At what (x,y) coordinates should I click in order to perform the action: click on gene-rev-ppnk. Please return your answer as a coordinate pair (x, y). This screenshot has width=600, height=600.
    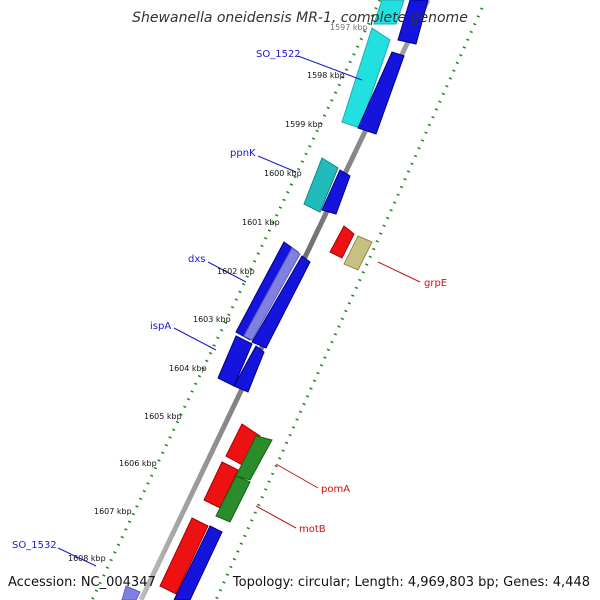
    Looking at the image, I should click on (336, 192).